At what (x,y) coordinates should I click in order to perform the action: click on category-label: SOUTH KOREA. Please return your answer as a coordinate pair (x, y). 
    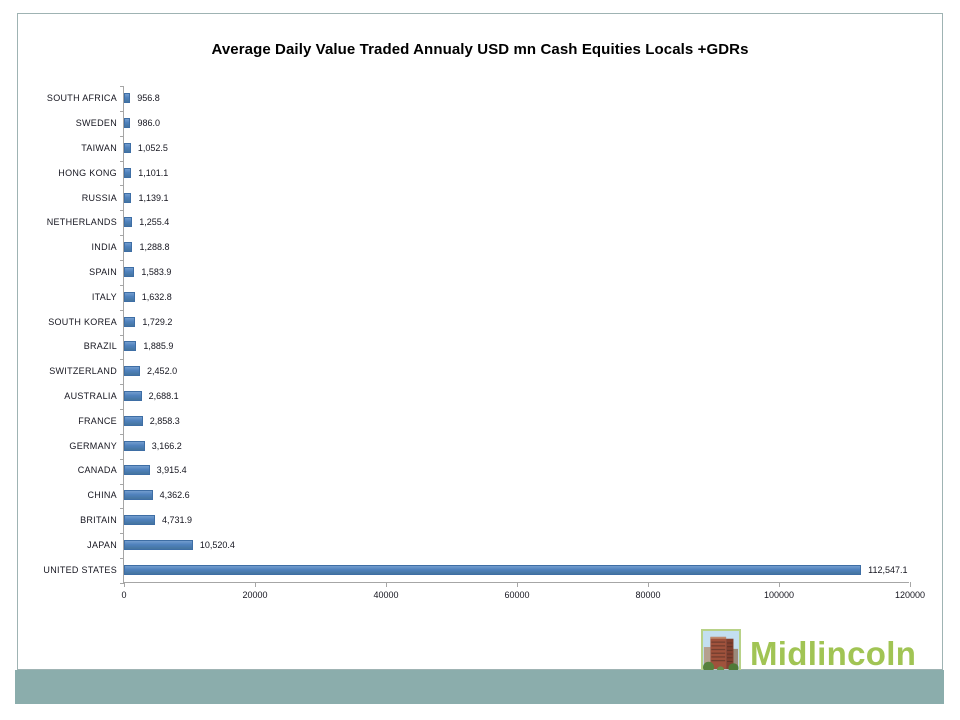
    Looking at the image, I should click on (82, 321).